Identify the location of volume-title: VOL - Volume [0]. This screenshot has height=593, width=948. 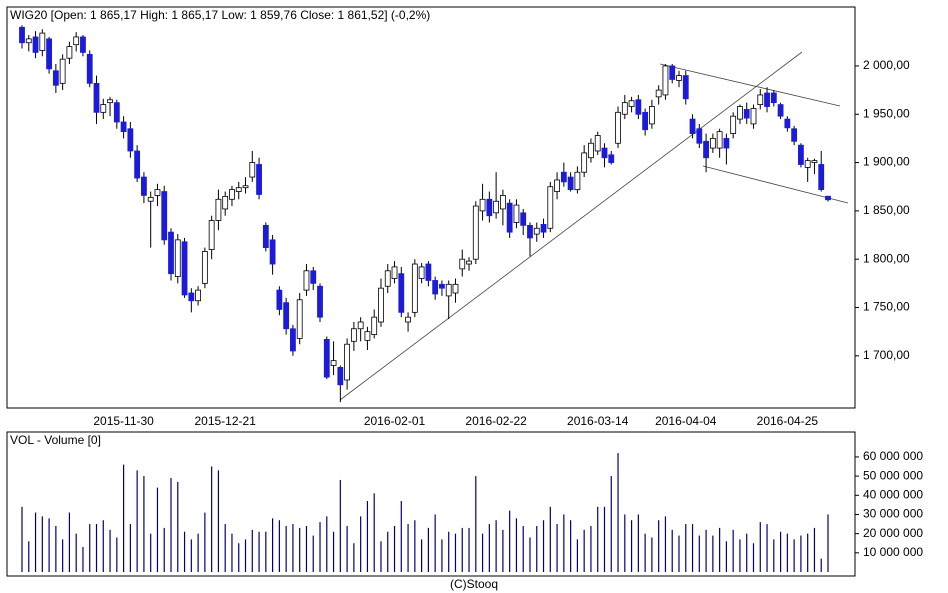
(55, 440).